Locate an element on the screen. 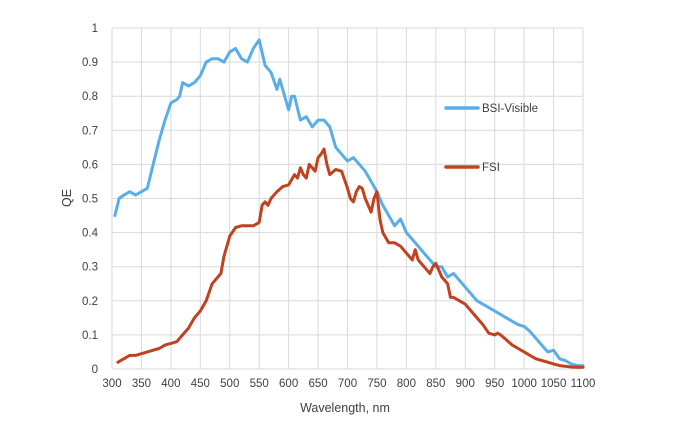 This screenshot has height=428, width=690. x-tick-label: 700 is located at coordinates (347, 384).